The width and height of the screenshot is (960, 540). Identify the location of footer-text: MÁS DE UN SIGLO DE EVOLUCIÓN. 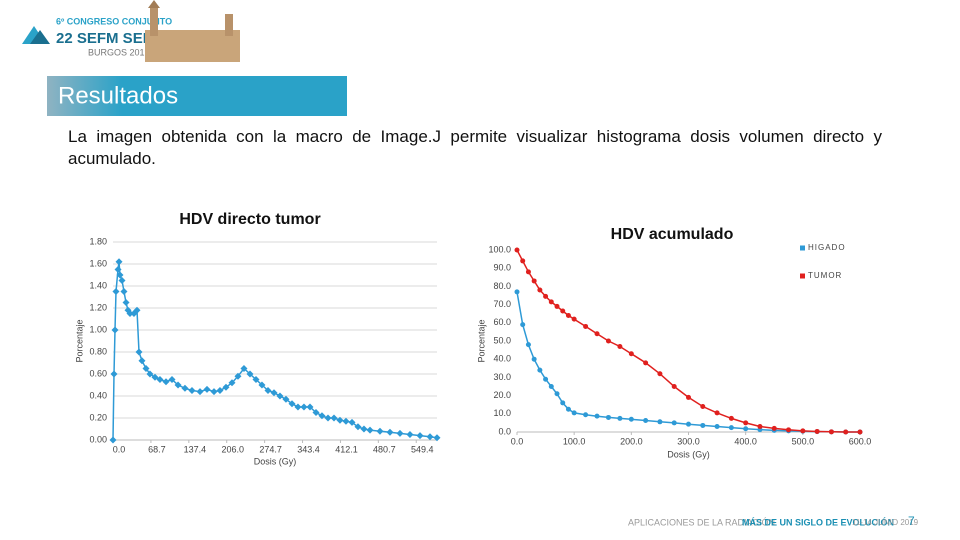
(818, 521).